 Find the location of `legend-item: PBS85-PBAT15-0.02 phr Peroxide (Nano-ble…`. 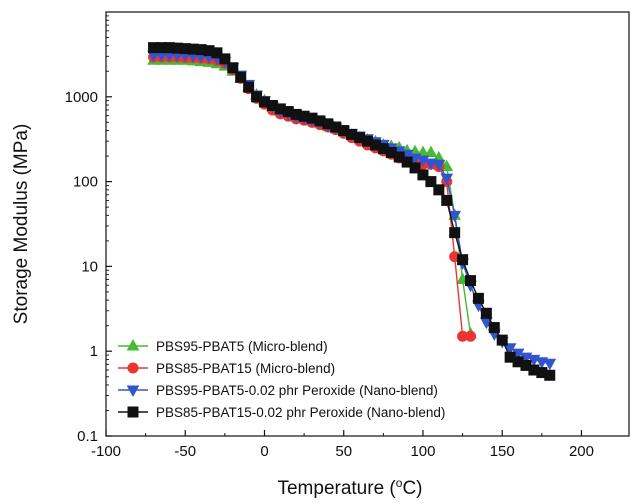

legend-item: PBS85-PBAT15-0.02 phr Peroxide (Nano-ble… is located at coordinates (281, 412).